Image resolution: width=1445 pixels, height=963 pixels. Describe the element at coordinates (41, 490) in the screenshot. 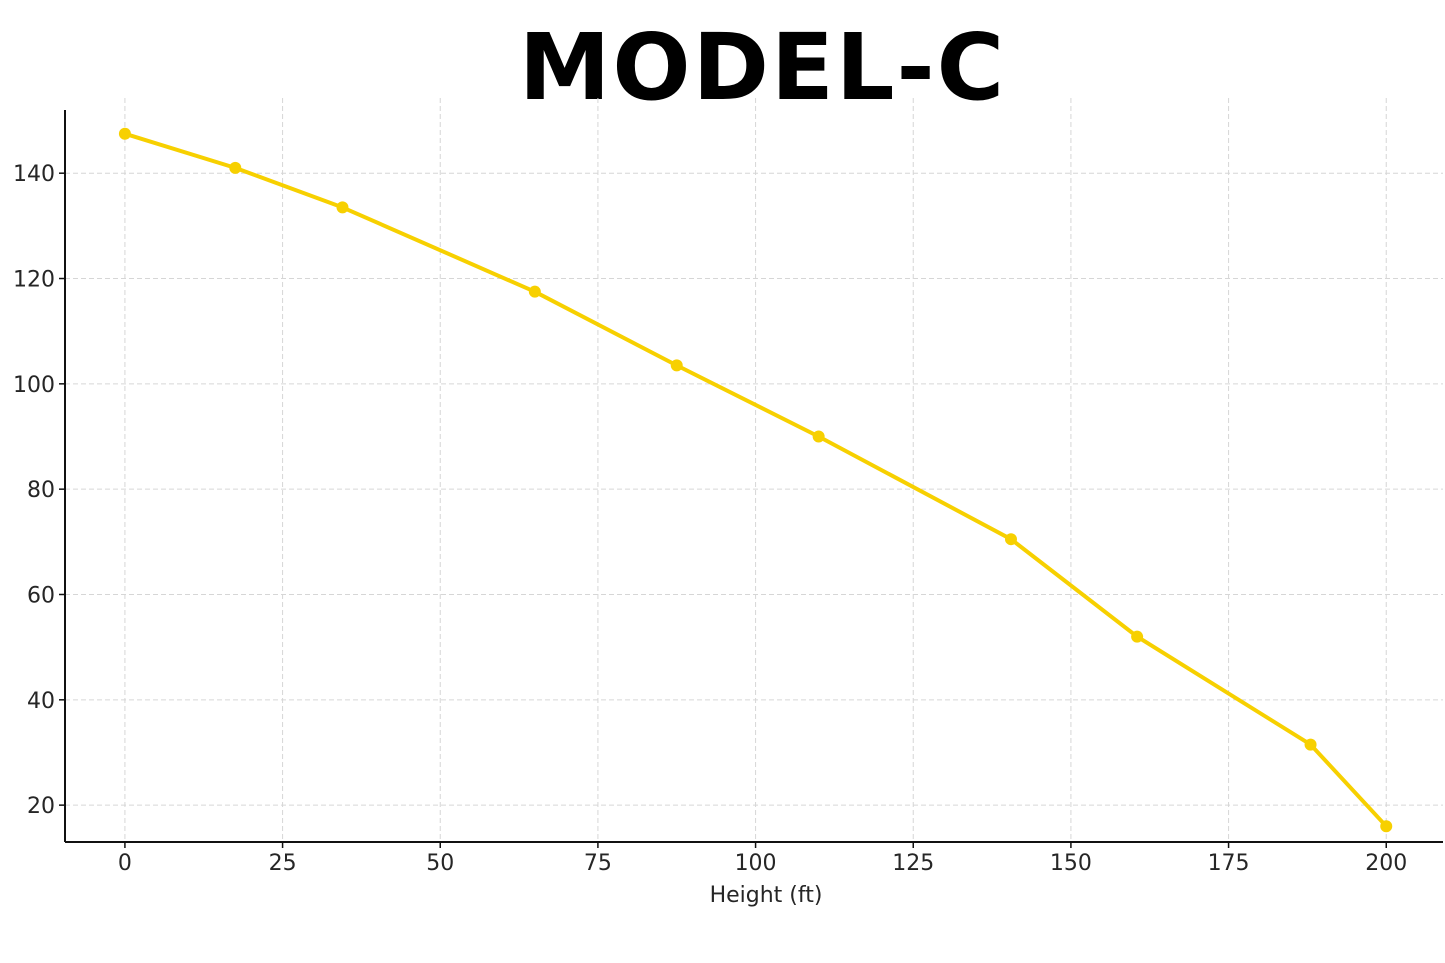

I see `y-tick-label: 80` at that location.